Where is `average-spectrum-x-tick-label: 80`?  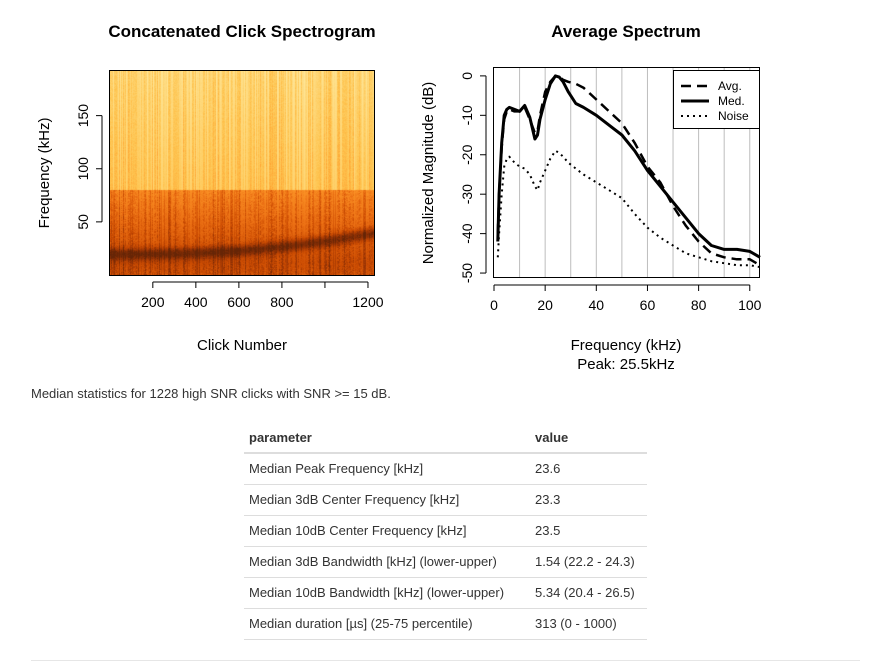 average-spectrum-x-tick-label: 80 is located at coordinates (699, 305).